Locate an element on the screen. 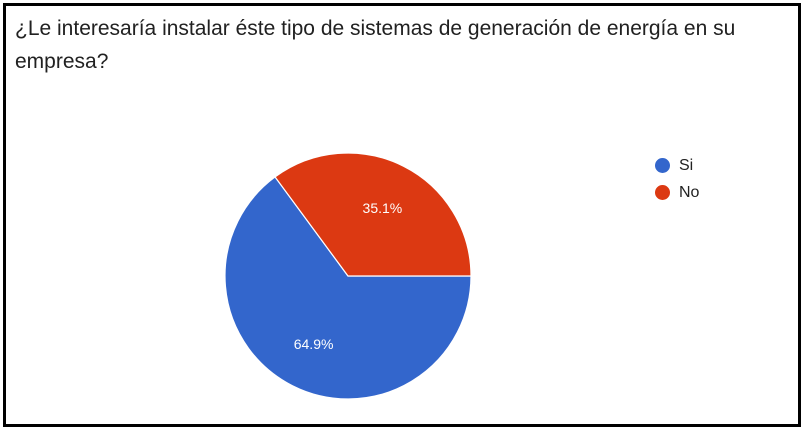  legend-label-no: No is located at coordinates (689, 192).